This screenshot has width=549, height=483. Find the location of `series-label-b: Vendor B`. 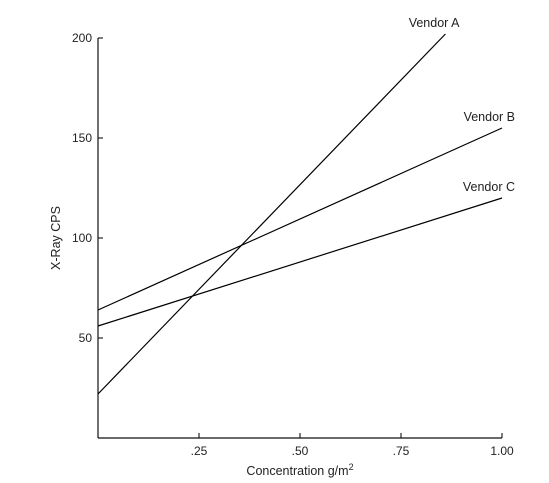

series-label-b: Vendor B is located at coordinates (489, 117).